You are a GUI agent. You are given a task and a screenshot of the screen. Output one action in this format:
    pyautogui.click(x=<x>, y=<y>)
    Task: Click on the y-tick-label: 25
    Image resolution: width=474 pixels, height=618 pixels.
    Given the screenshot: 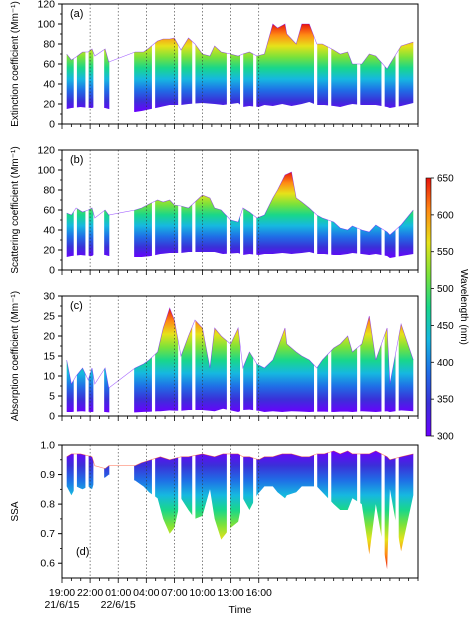 What is the action you would take?
    pyautogui.click(x=49, y=317)
    